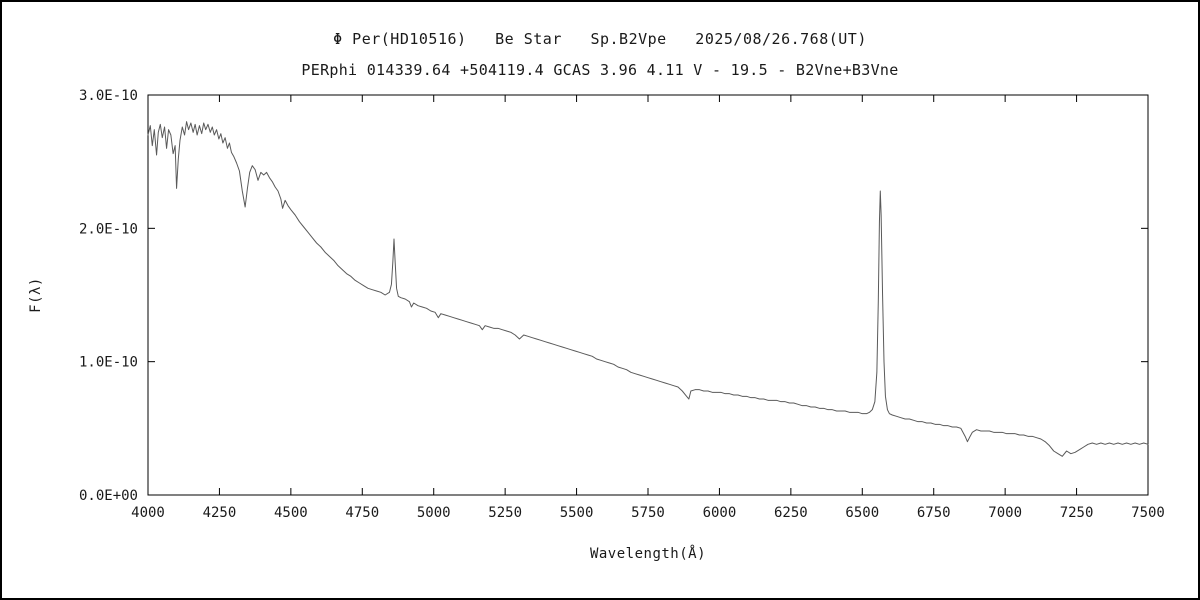 The width and height of the screenshot is (1200, 600). Describe the element at coordinates (108, 96) in the screenshot. I see `y-tick-label: 3.0E-10` at that location.